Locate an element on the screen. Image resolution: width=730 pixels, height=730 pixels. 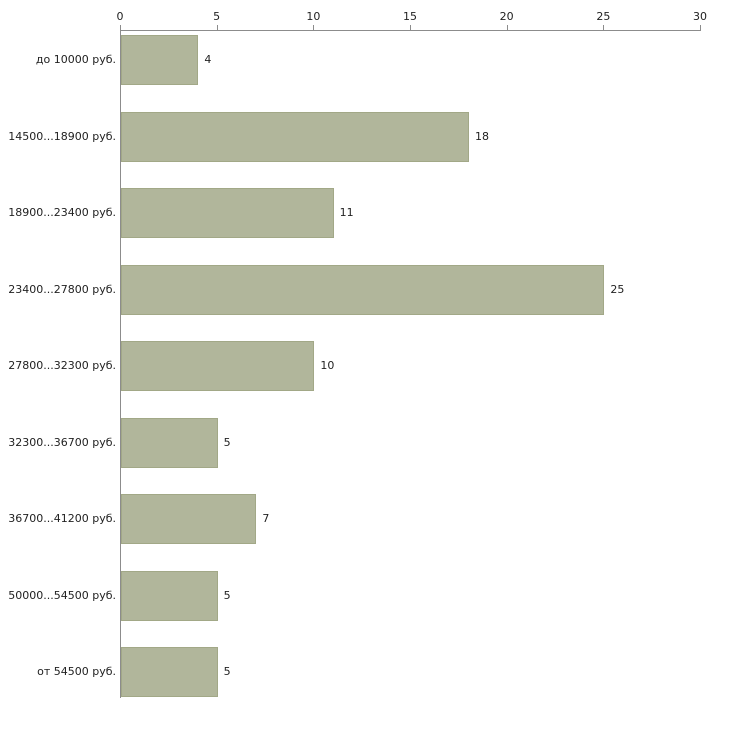
category-label: от 54500 руб. is located at coordinates (76, 671).